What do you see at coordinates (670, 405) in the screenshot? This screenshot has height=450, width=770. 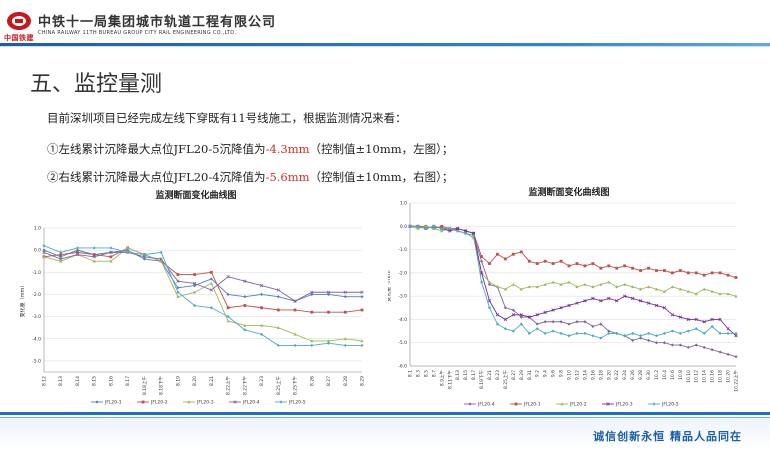 I see `legend-label: JFL20-5` at bounding box center [670, 405].